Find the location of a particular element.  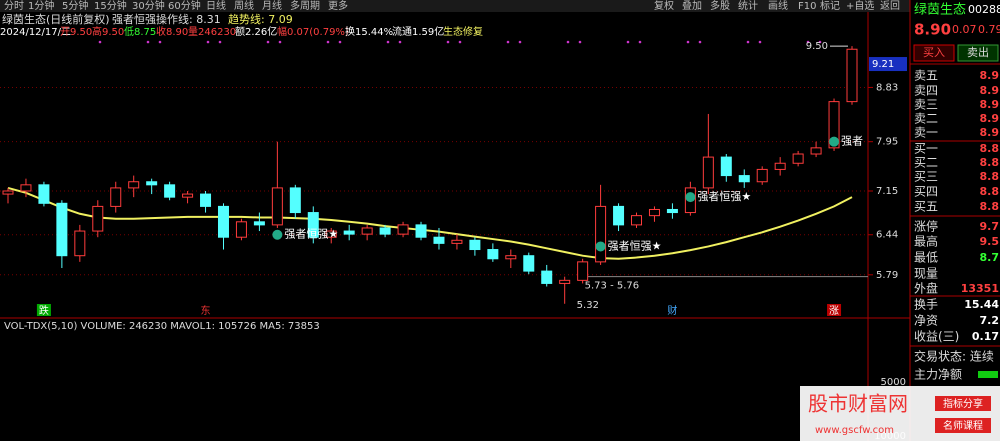

buy-button is located at coordinates (934, 53).